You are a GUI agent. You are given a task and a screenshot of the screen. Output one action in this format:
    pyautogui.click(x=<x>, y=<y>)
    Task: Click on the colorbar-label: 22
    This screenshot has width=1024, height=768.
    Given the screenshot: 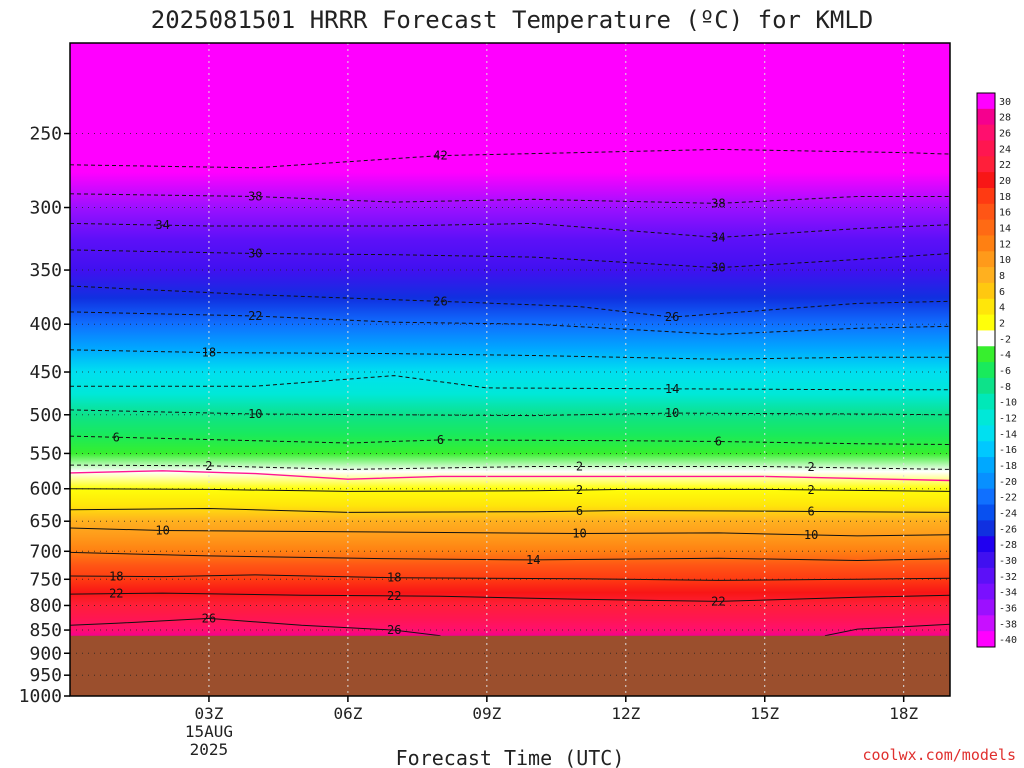 What is the action you would take?
    pyautogui.click(x=1005, y=165)
    